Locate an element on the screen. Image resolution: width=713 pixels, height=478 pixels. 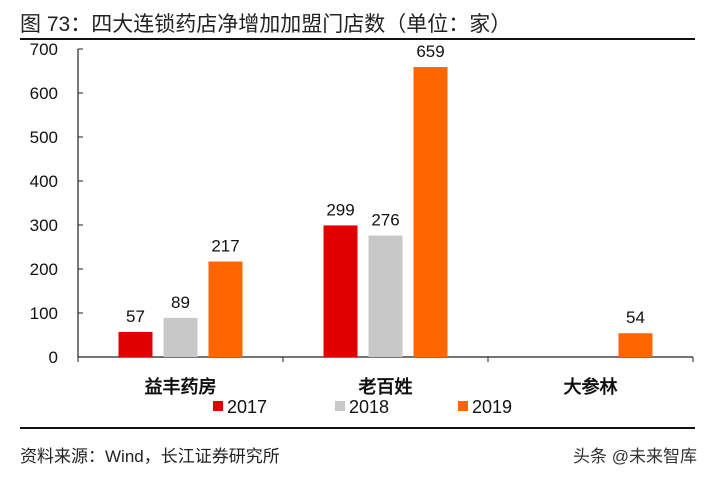
legend-label: 2018 is located at coordinates (369, 407).